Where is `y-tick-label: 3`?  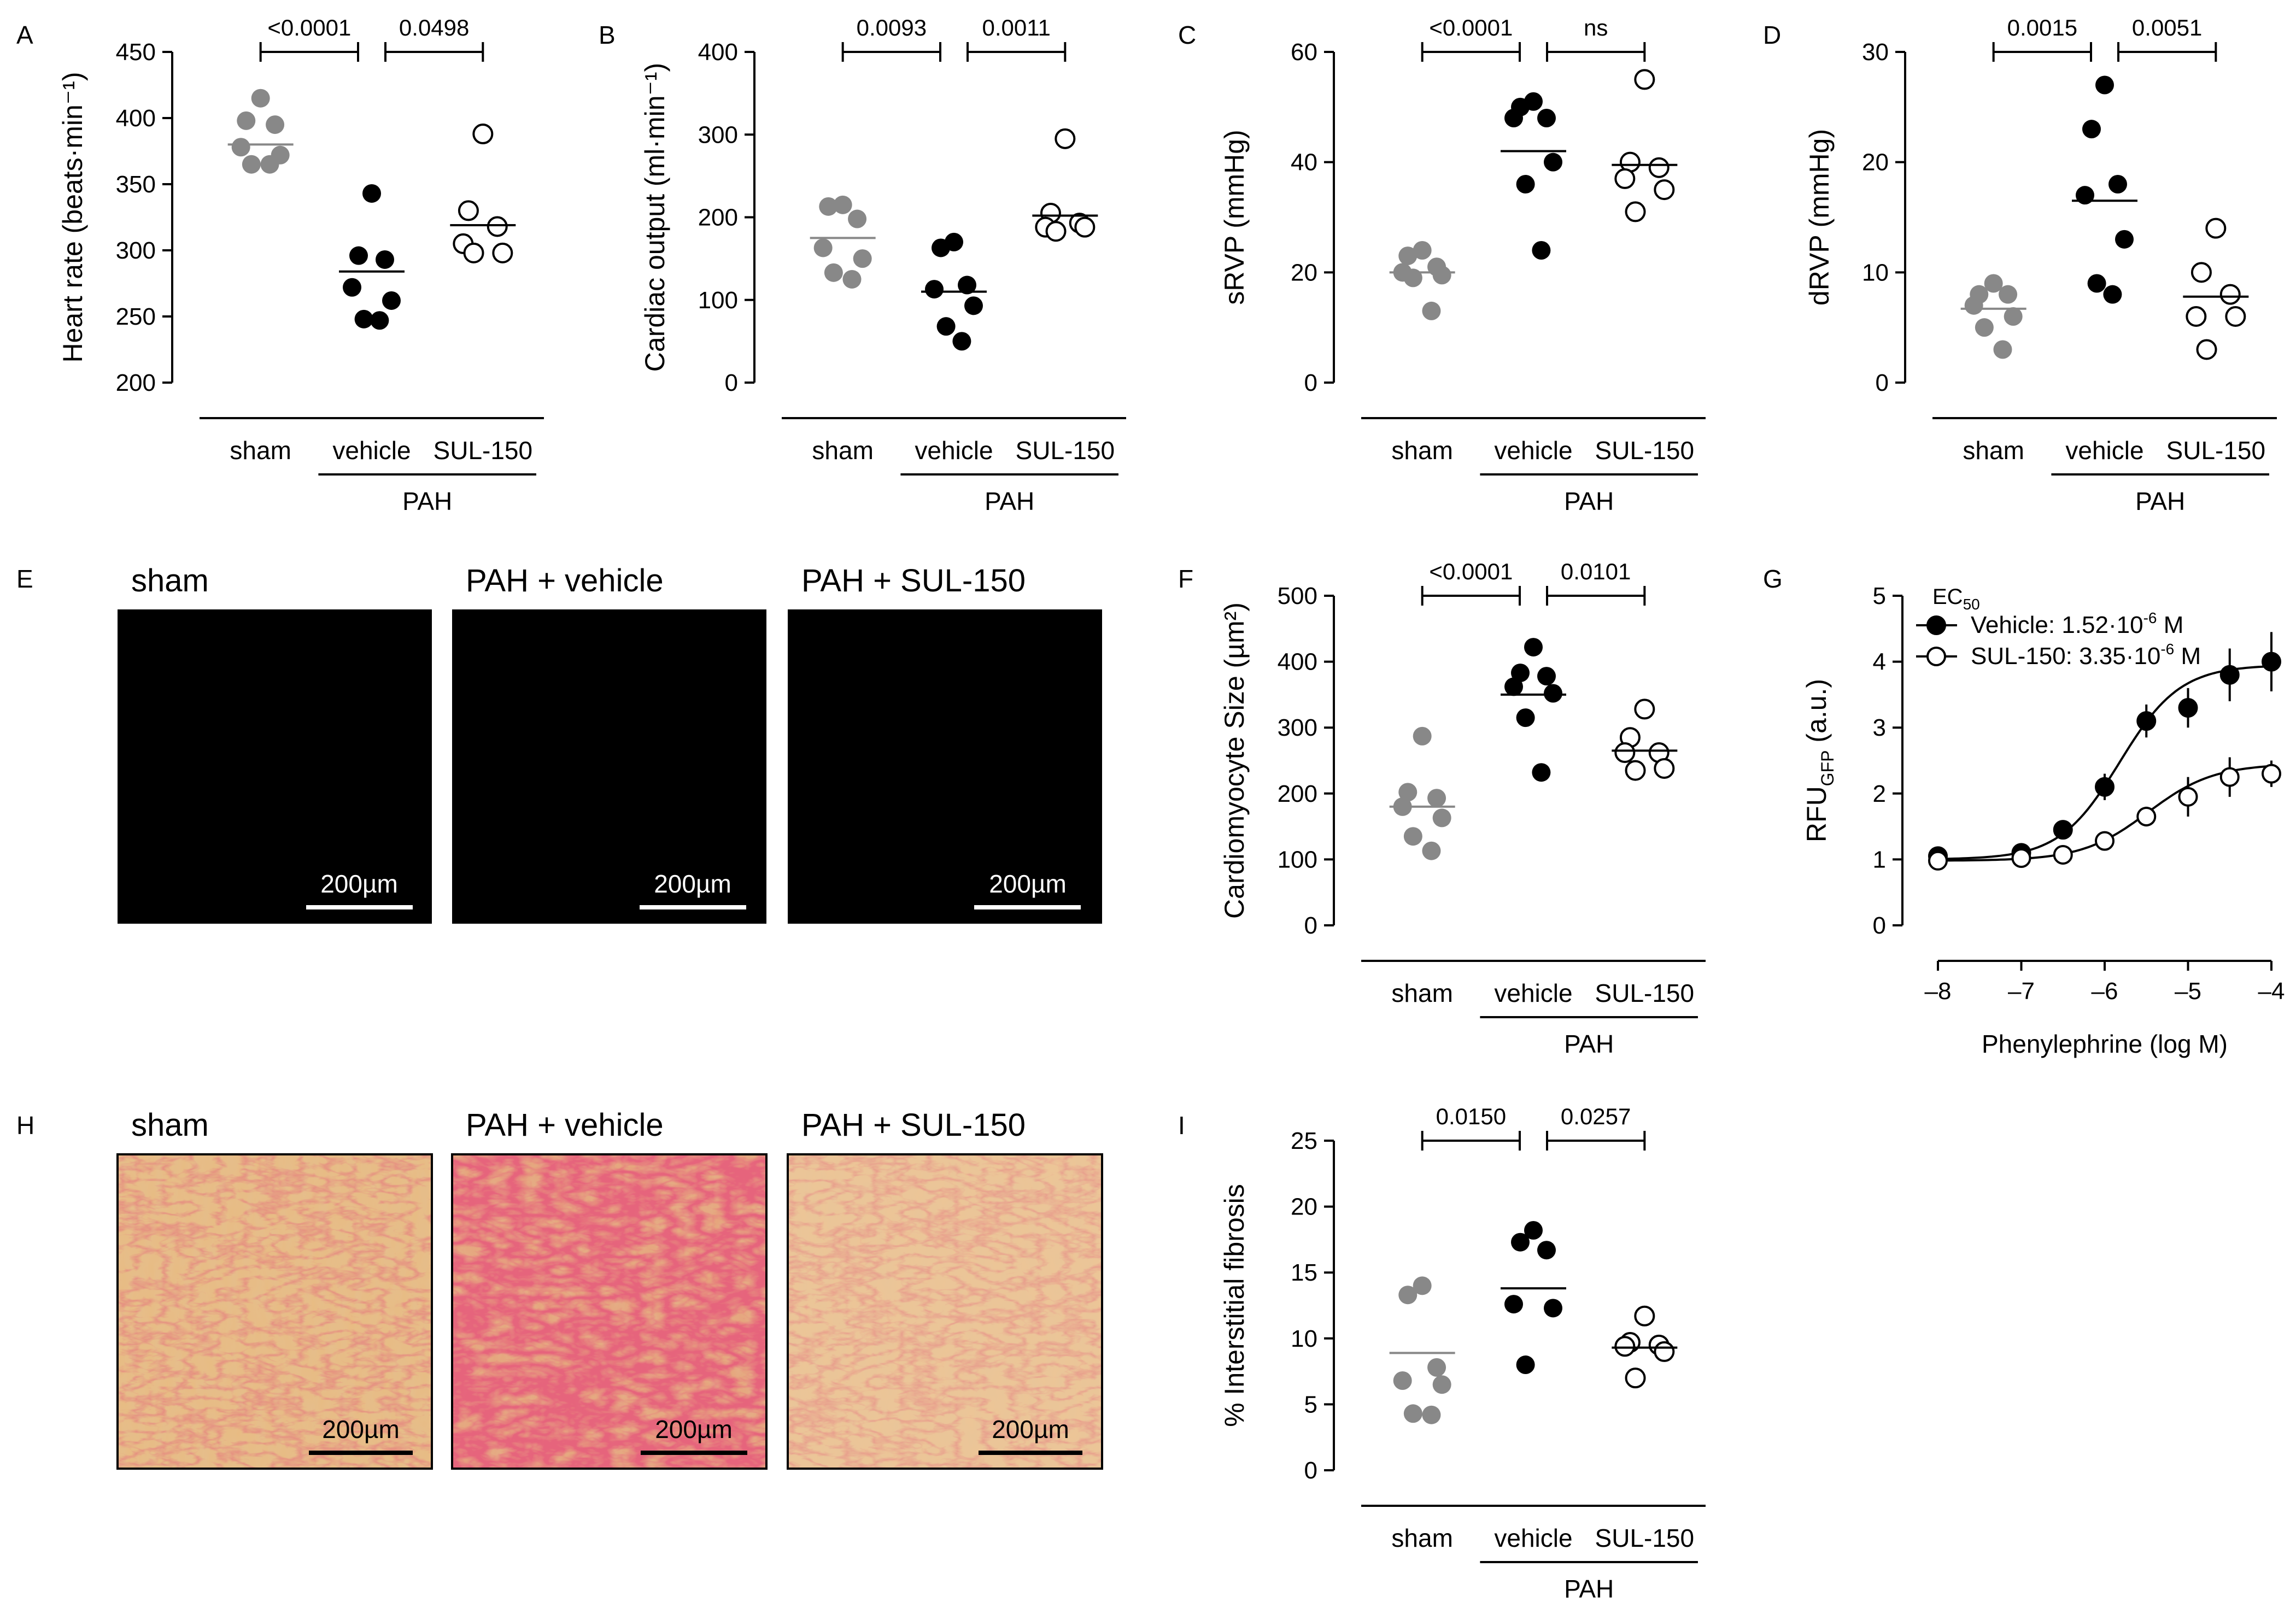
y-tick-label: 3 is located at coordinates (1879, 728).